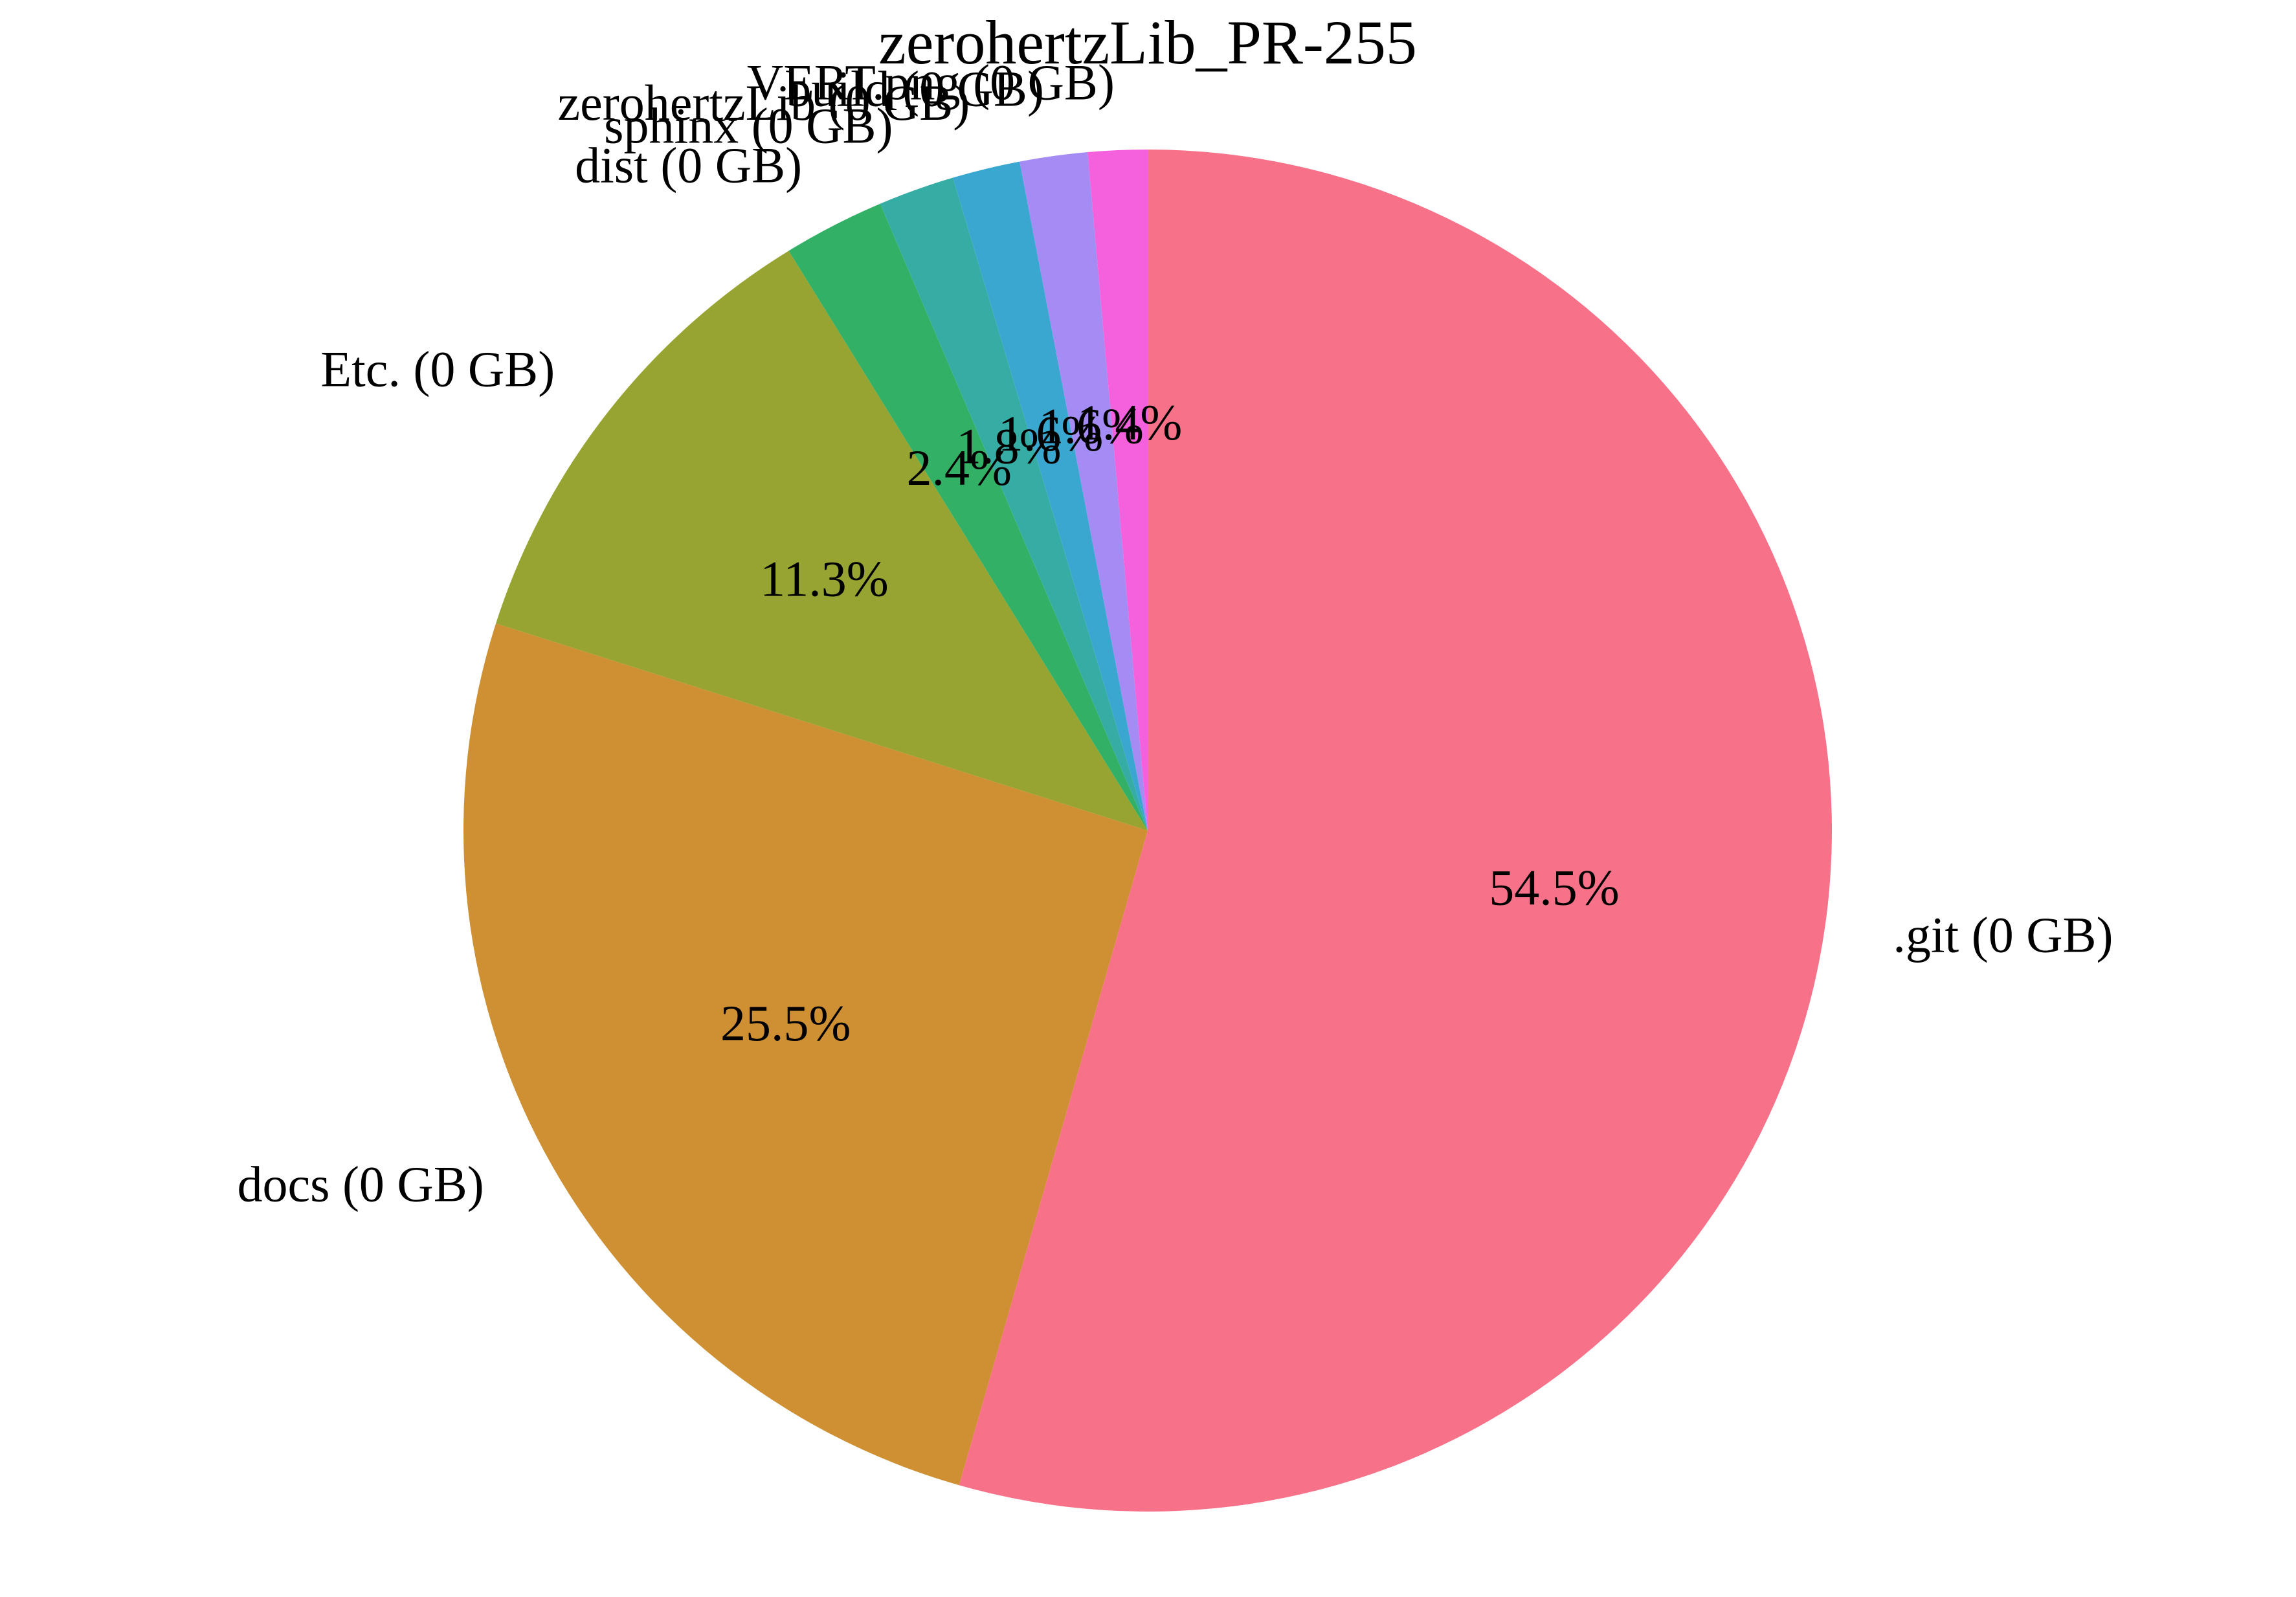 The image size is (2296, 1597). I want to click on slice-label-build: build (0 GB), so click(915, 89).